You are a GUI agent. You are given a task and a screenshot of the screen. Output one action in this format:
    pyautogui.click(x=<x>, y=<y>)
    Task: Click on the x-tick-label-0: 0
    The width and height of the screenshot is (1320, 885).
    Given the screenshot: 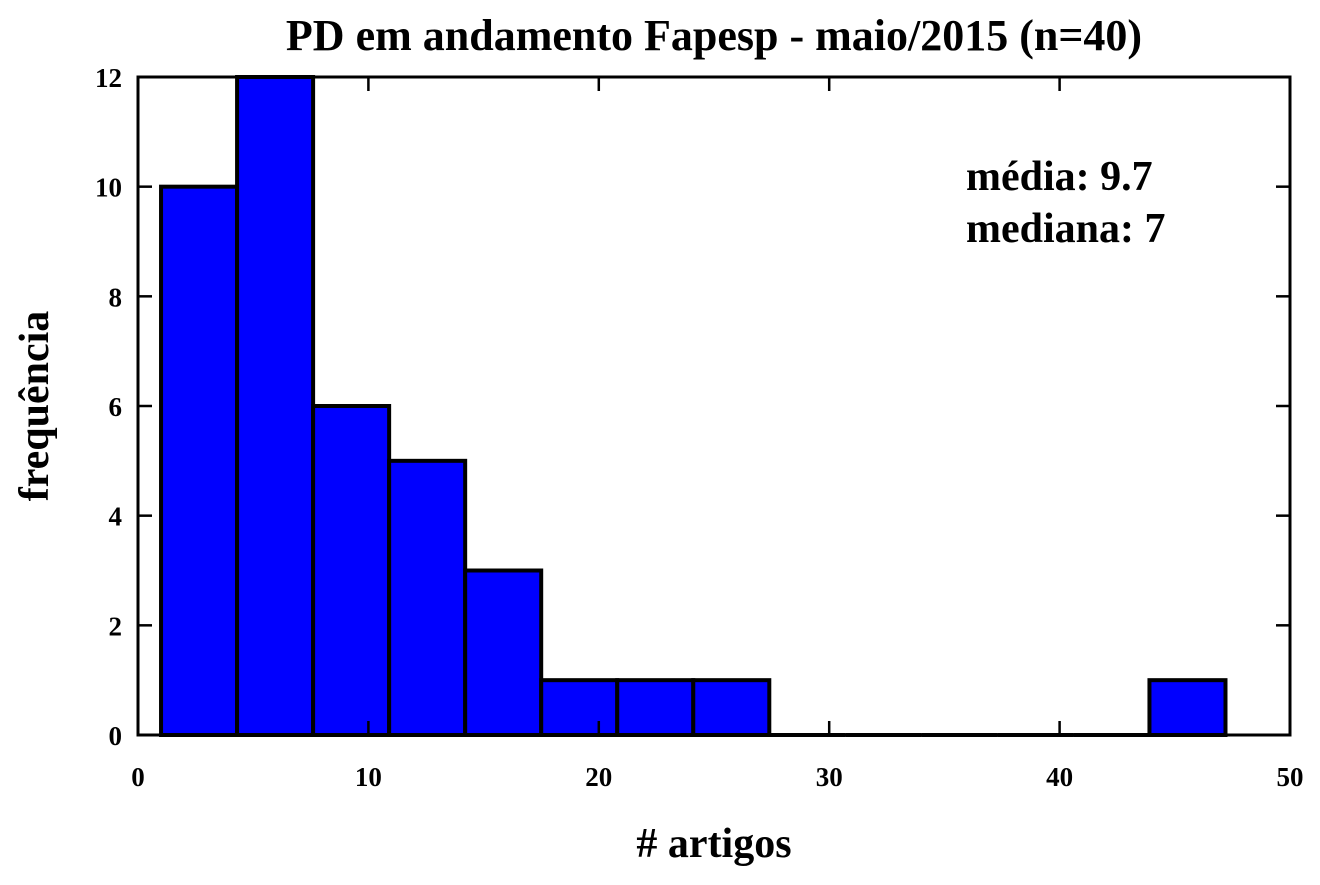 What is the action you would take?
    pyautogui.click(x=138, y=777)
    